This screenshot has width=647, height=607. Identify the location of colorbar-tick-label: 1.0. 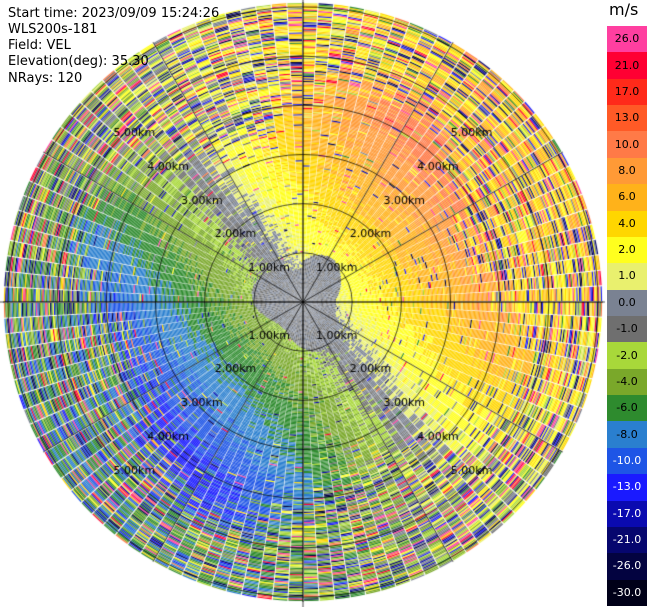
(627, 276).